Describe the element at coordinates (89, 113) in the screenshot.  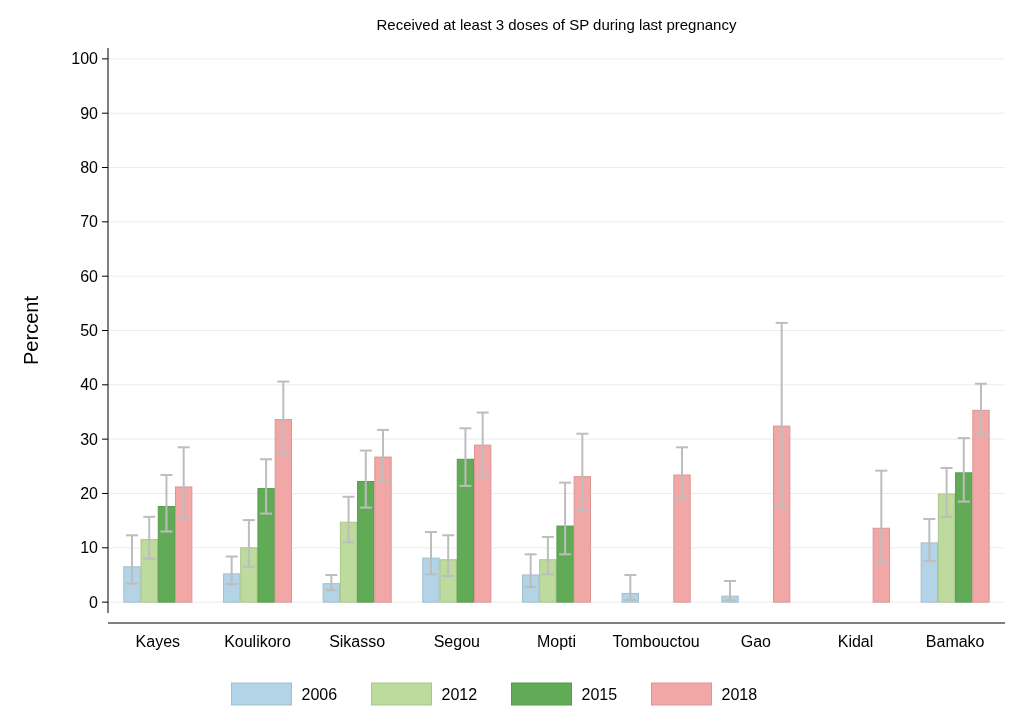
I see `y-tick-label: 90` at that location.